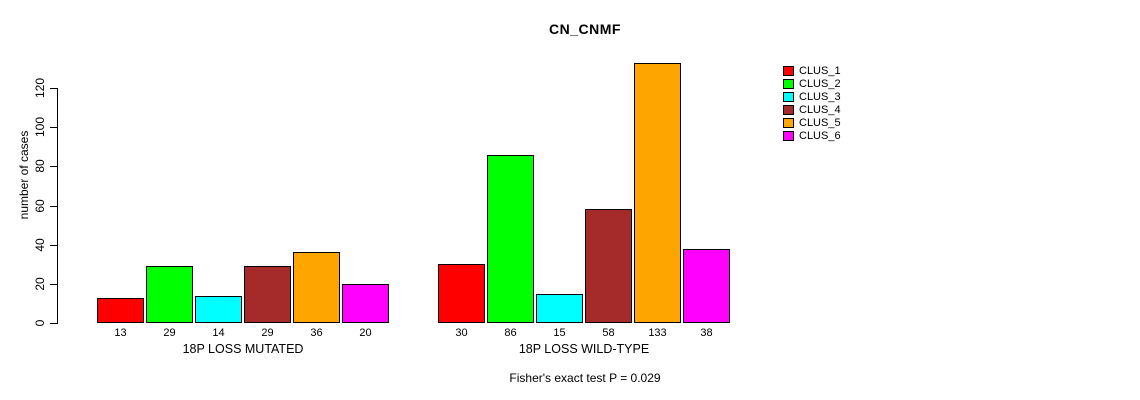  I want to click on legend-row: CLUS_2, so click(812, 83).